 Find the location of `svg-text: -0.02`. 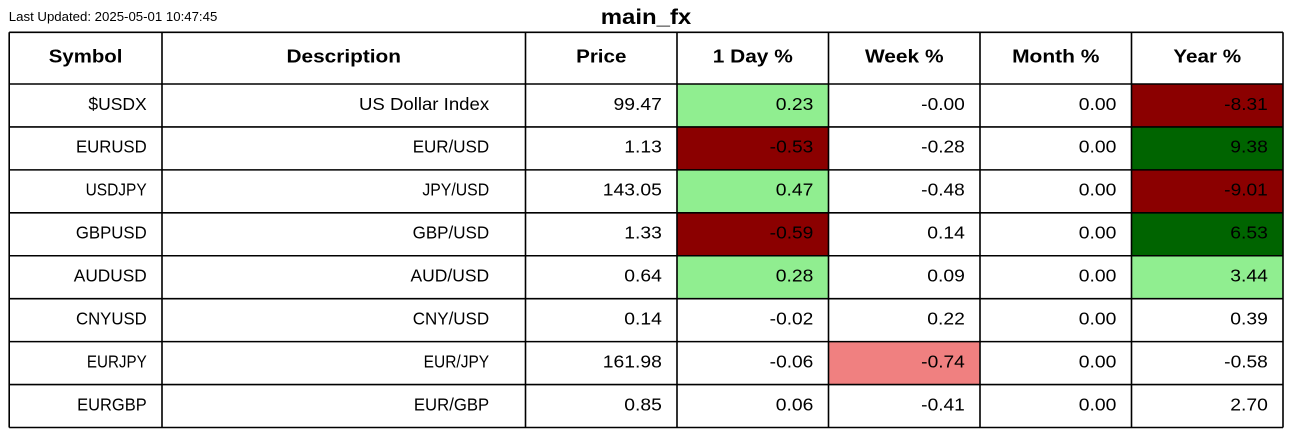

svg-text: -0.02 is located at coordinates (792, 318).